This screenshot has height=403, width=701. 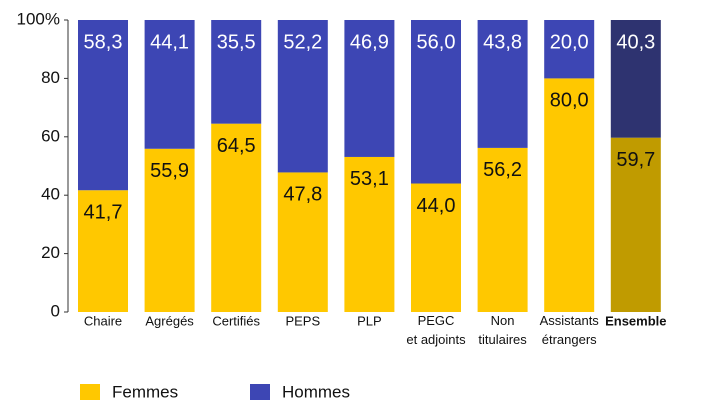 What do you see at coordinates (316, 391) in the screenshot?
I see `legend-label: Hommes` at bounding box center [316, 391].